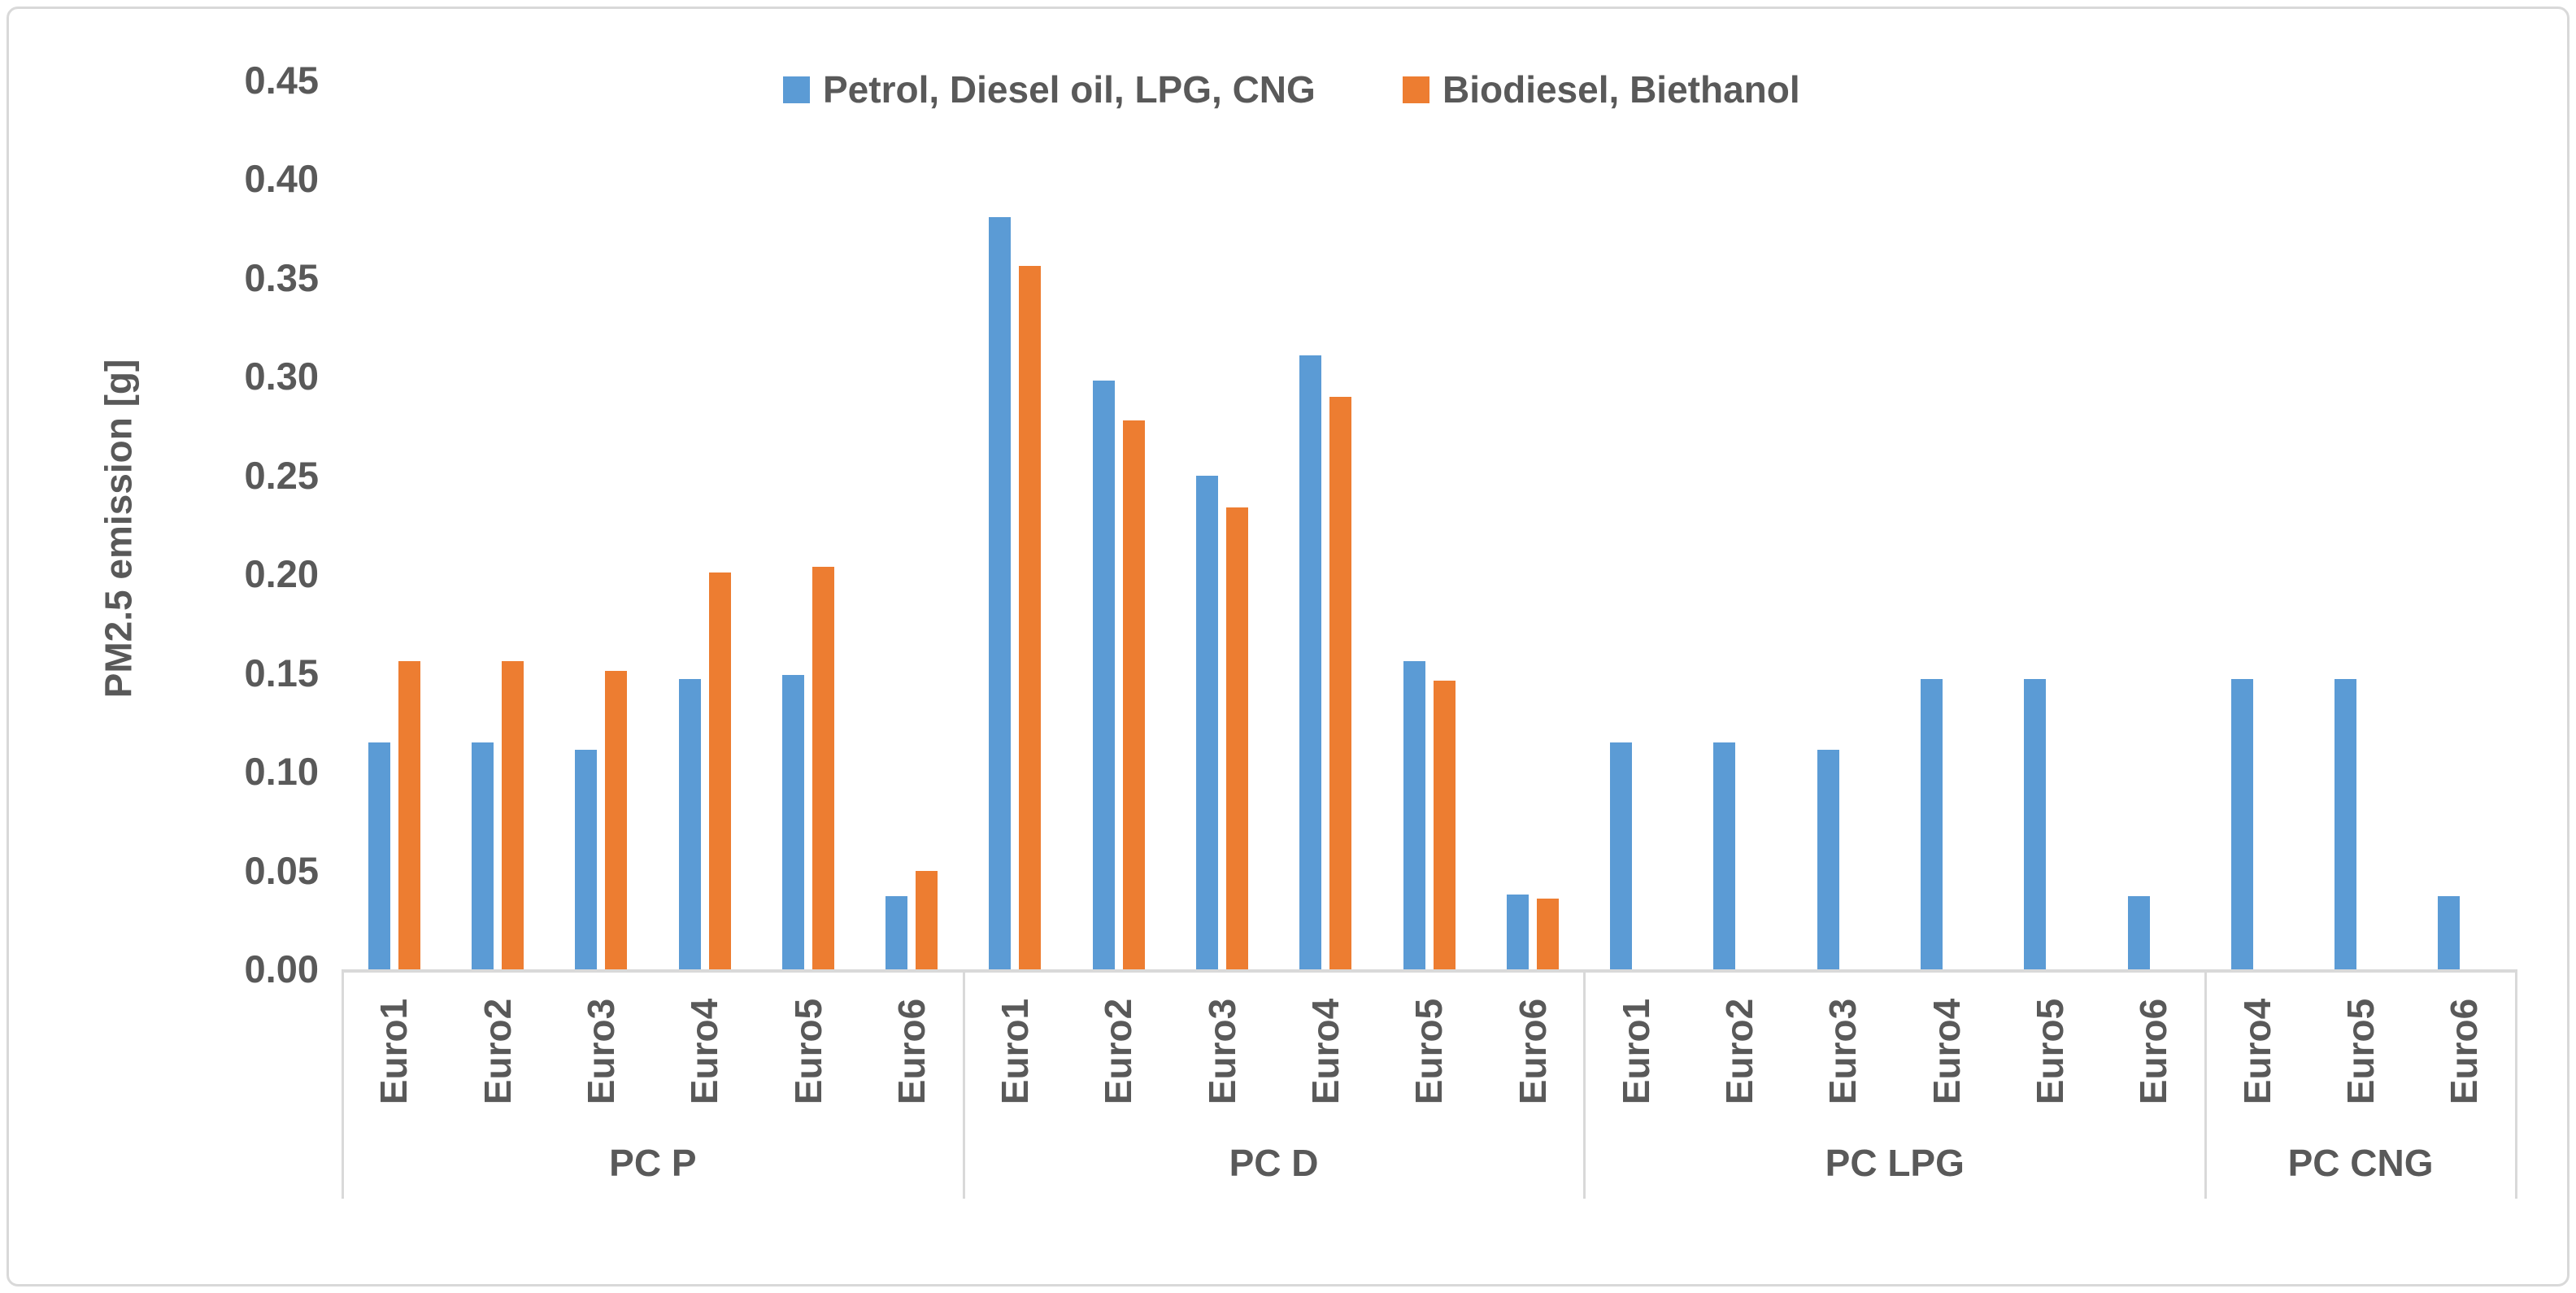  Describe the element at coordinates (1103, 675) in the screenshot. I see `bar-fossil-pcd-euro2` at that location.